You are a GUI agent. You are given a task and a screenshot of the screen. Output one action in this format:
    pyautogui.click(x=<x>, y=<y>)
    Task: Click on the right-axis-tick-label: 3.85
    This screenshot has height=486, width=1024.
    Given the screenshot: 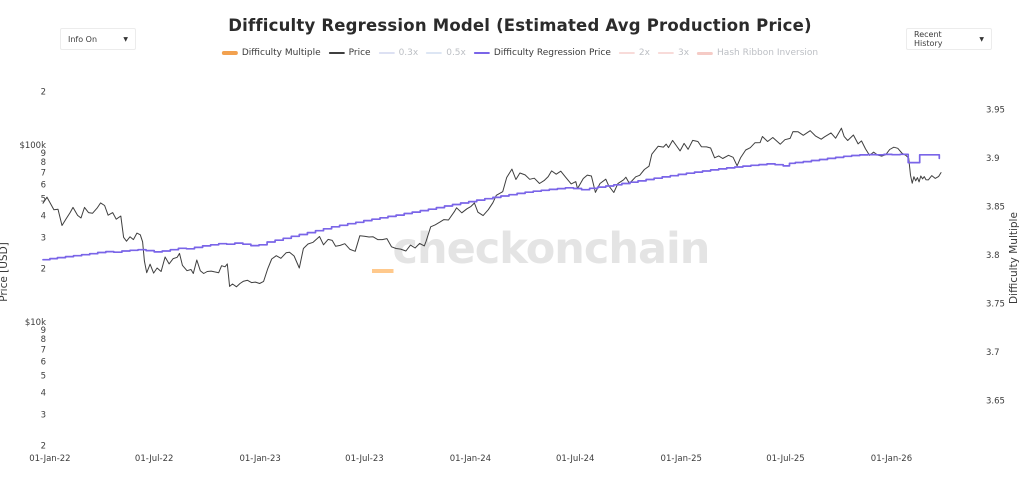 What is the action you would take?
    pyautogui.click(x=995, y=208)
    